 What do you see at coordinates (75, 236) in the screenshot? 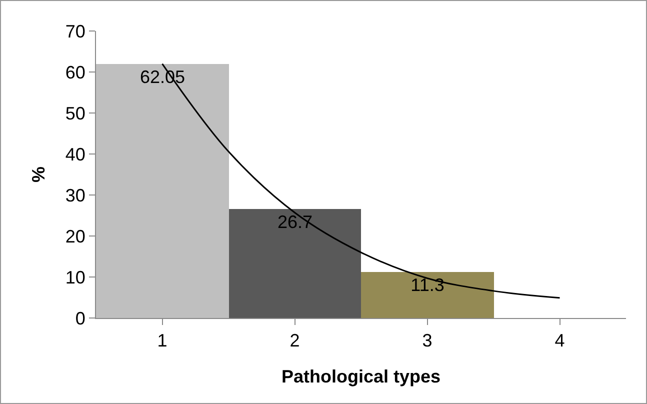
I see `y-tick-label: 20` at bounding box center [75, 236].